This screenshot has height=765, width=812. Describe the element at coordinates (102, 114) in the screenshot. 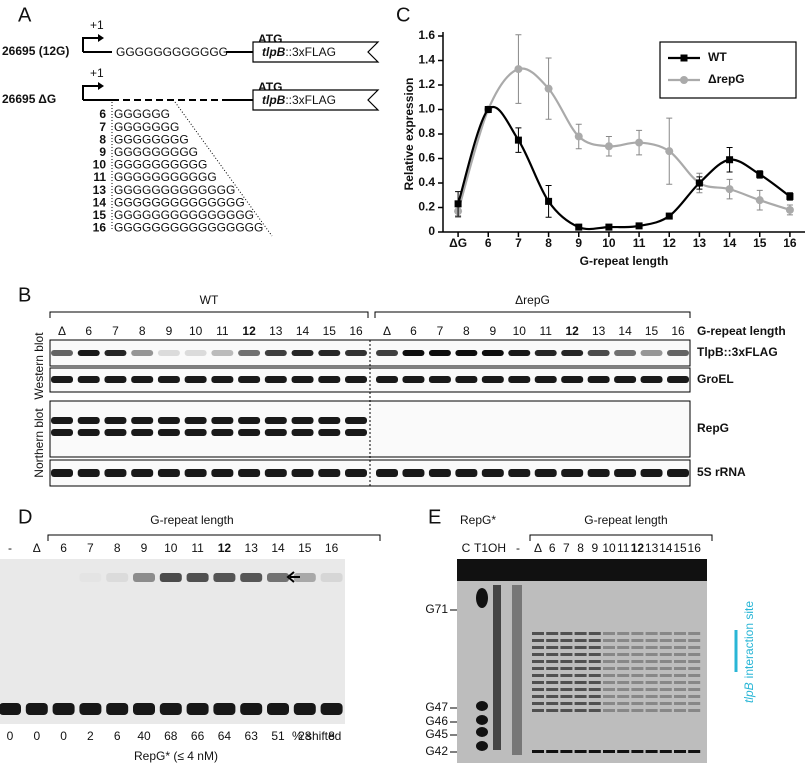

I see `variant-length: 6` at that location.